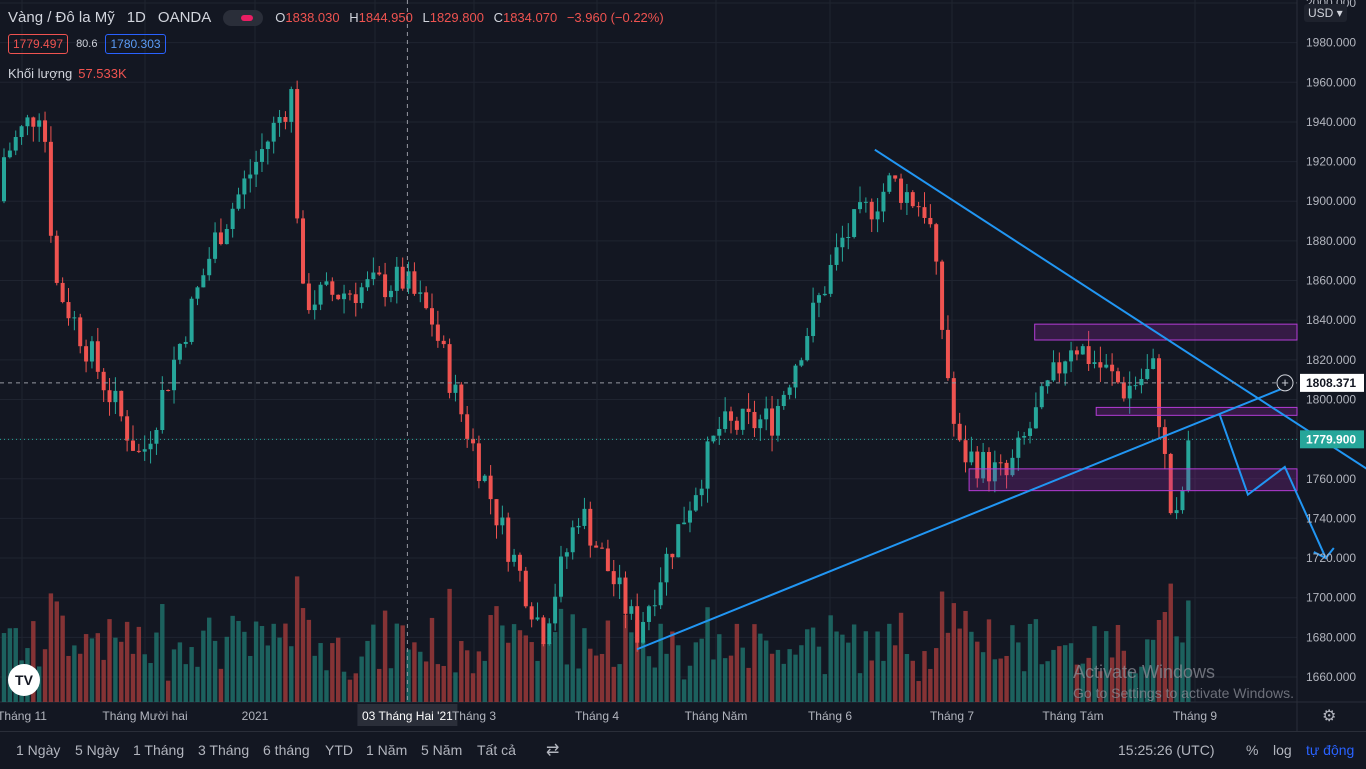 The width and height of the screenshot is (1366, 769). I want to click on zone-rect, so click(1196, 411).